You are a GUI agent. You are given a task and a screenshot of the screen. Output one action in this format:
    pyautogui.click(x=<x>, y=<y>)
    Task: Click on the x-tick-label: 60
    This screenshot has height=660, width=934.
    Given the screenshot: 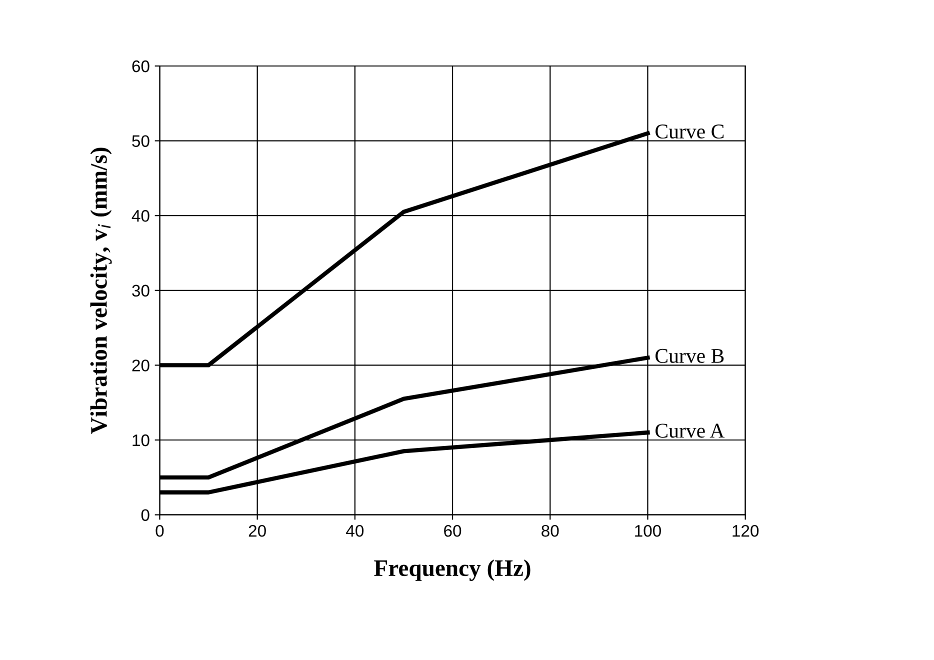 What is the action you would take?
    pyautogui.click(x=453, y=530)
    